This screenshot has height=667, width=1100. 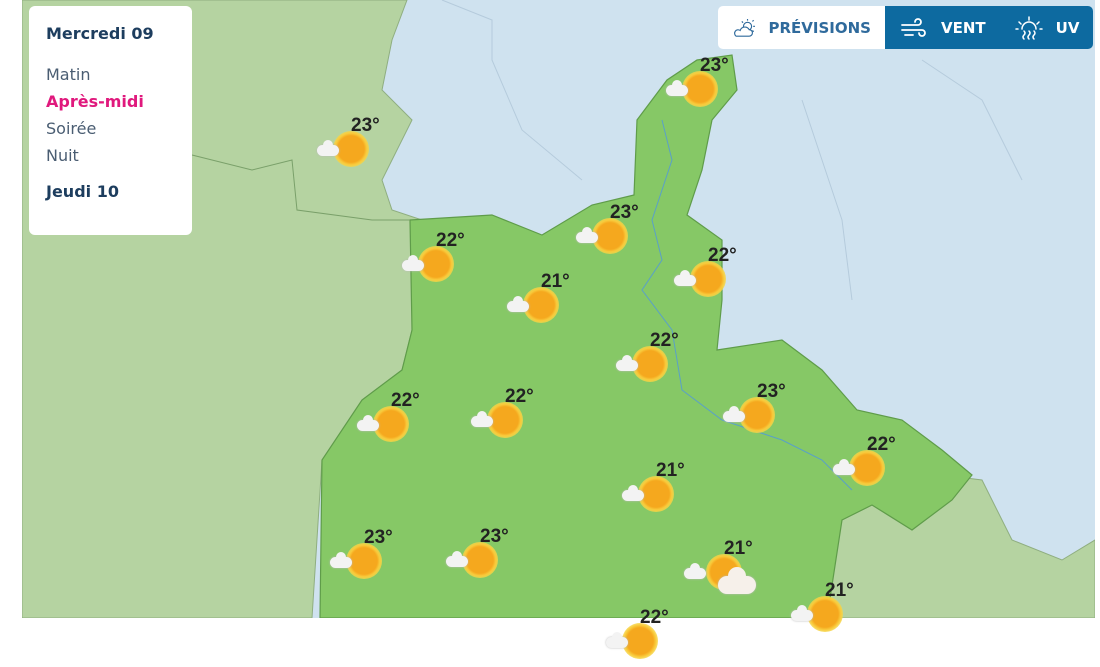 I want to click on tab-uv-label: UV, so click(x=1067, y=27).